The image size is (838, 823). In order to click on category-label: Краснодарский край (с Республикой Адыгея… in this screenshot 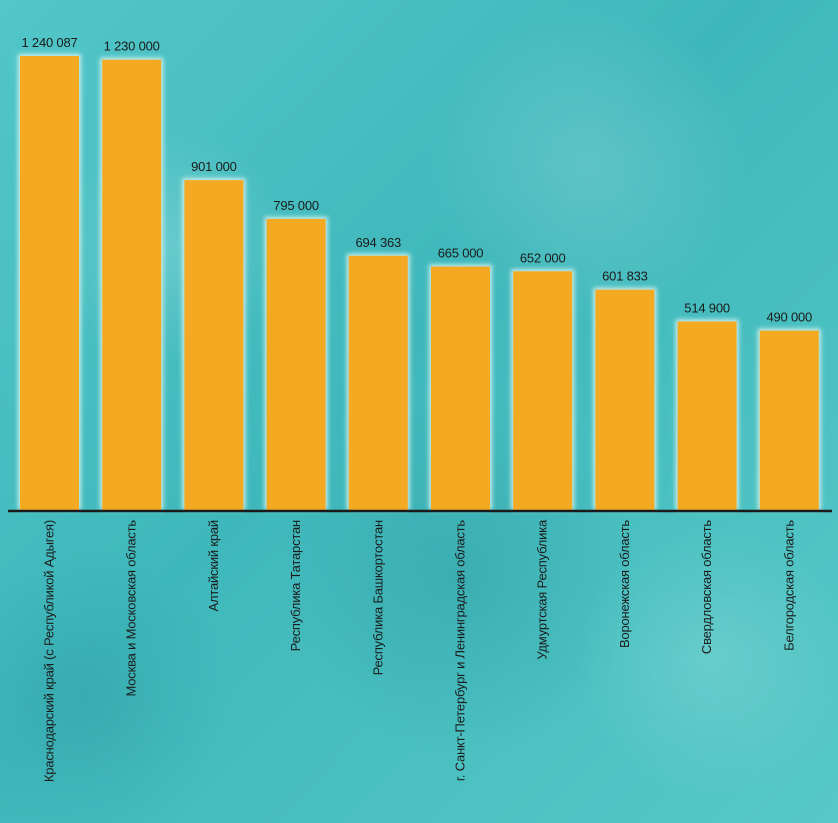, I will do `click(49, 651)`.